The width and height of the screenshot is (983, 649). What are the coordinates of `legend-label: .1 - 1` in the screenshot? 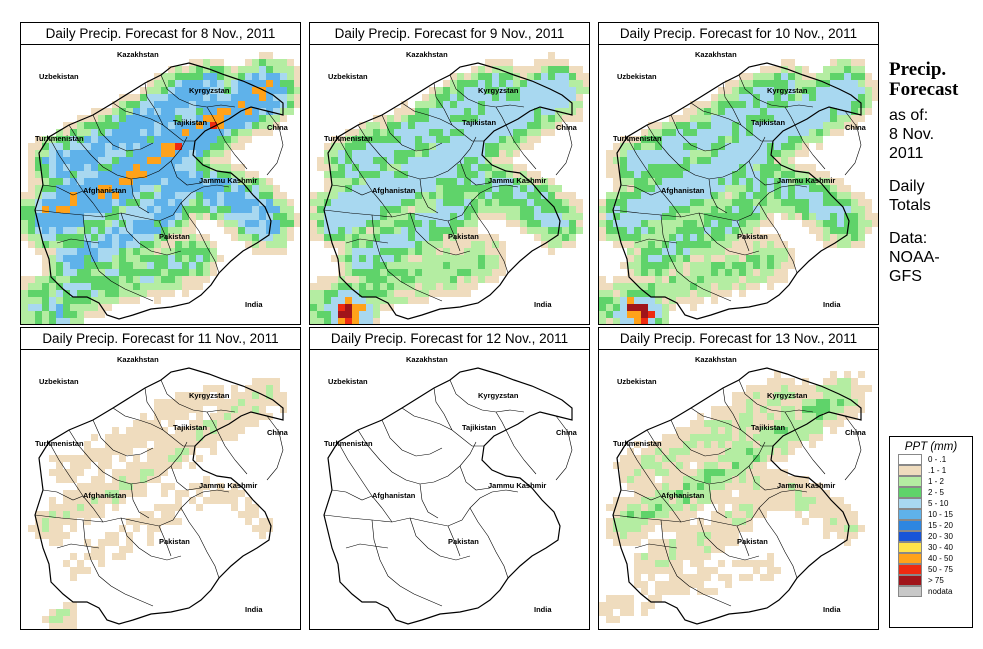 It's located at (937, 470).